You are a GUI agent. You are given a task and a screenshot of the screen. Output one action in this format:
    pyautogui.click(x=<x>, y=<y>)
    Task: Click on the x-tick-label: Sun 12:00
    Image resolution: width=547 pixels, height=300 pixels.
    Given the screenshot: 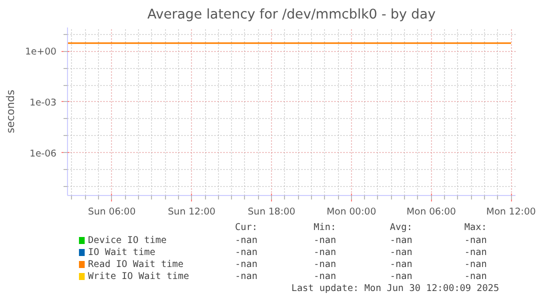 What is the action you would take?
    pyautogui.click(x=192, y=212)
    